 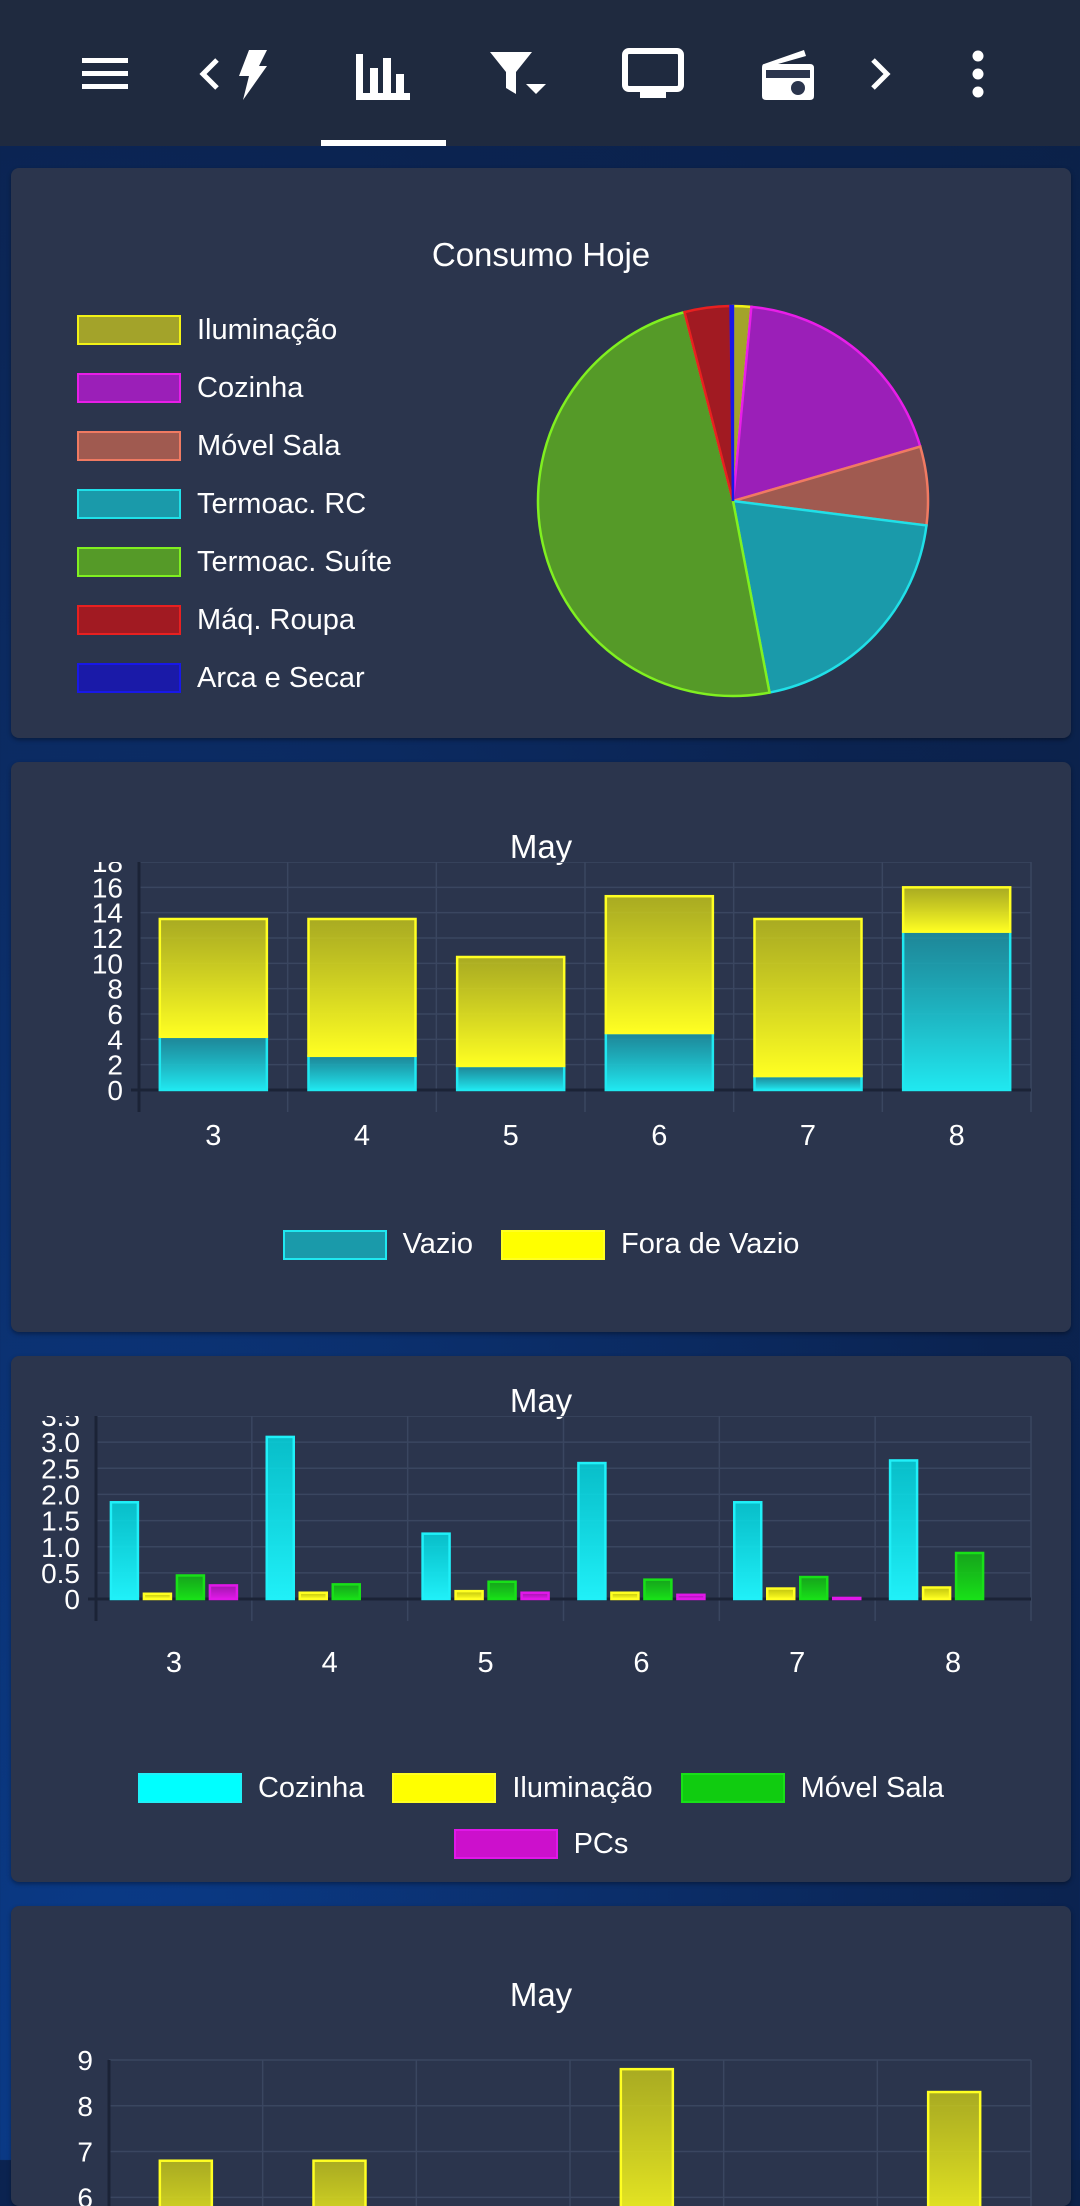 What do you see at coordinates (105, 74) in the screenshot?
I see `menu-icon` at bounding box center [105, 74].